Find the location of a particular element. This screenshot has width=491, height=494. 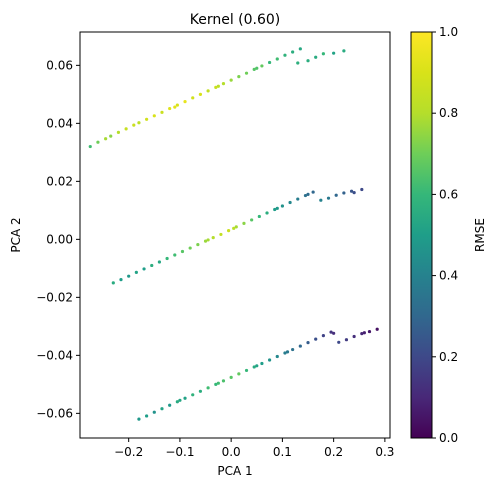

colorbar-tick-label: 0.6 is located at coordinates (448, 194).